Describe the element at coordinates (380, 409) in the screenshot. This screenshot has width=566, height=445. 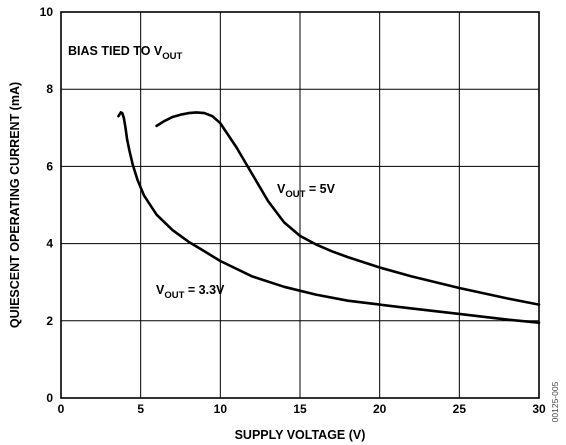
I see `x-tick-label: 20` at that location.